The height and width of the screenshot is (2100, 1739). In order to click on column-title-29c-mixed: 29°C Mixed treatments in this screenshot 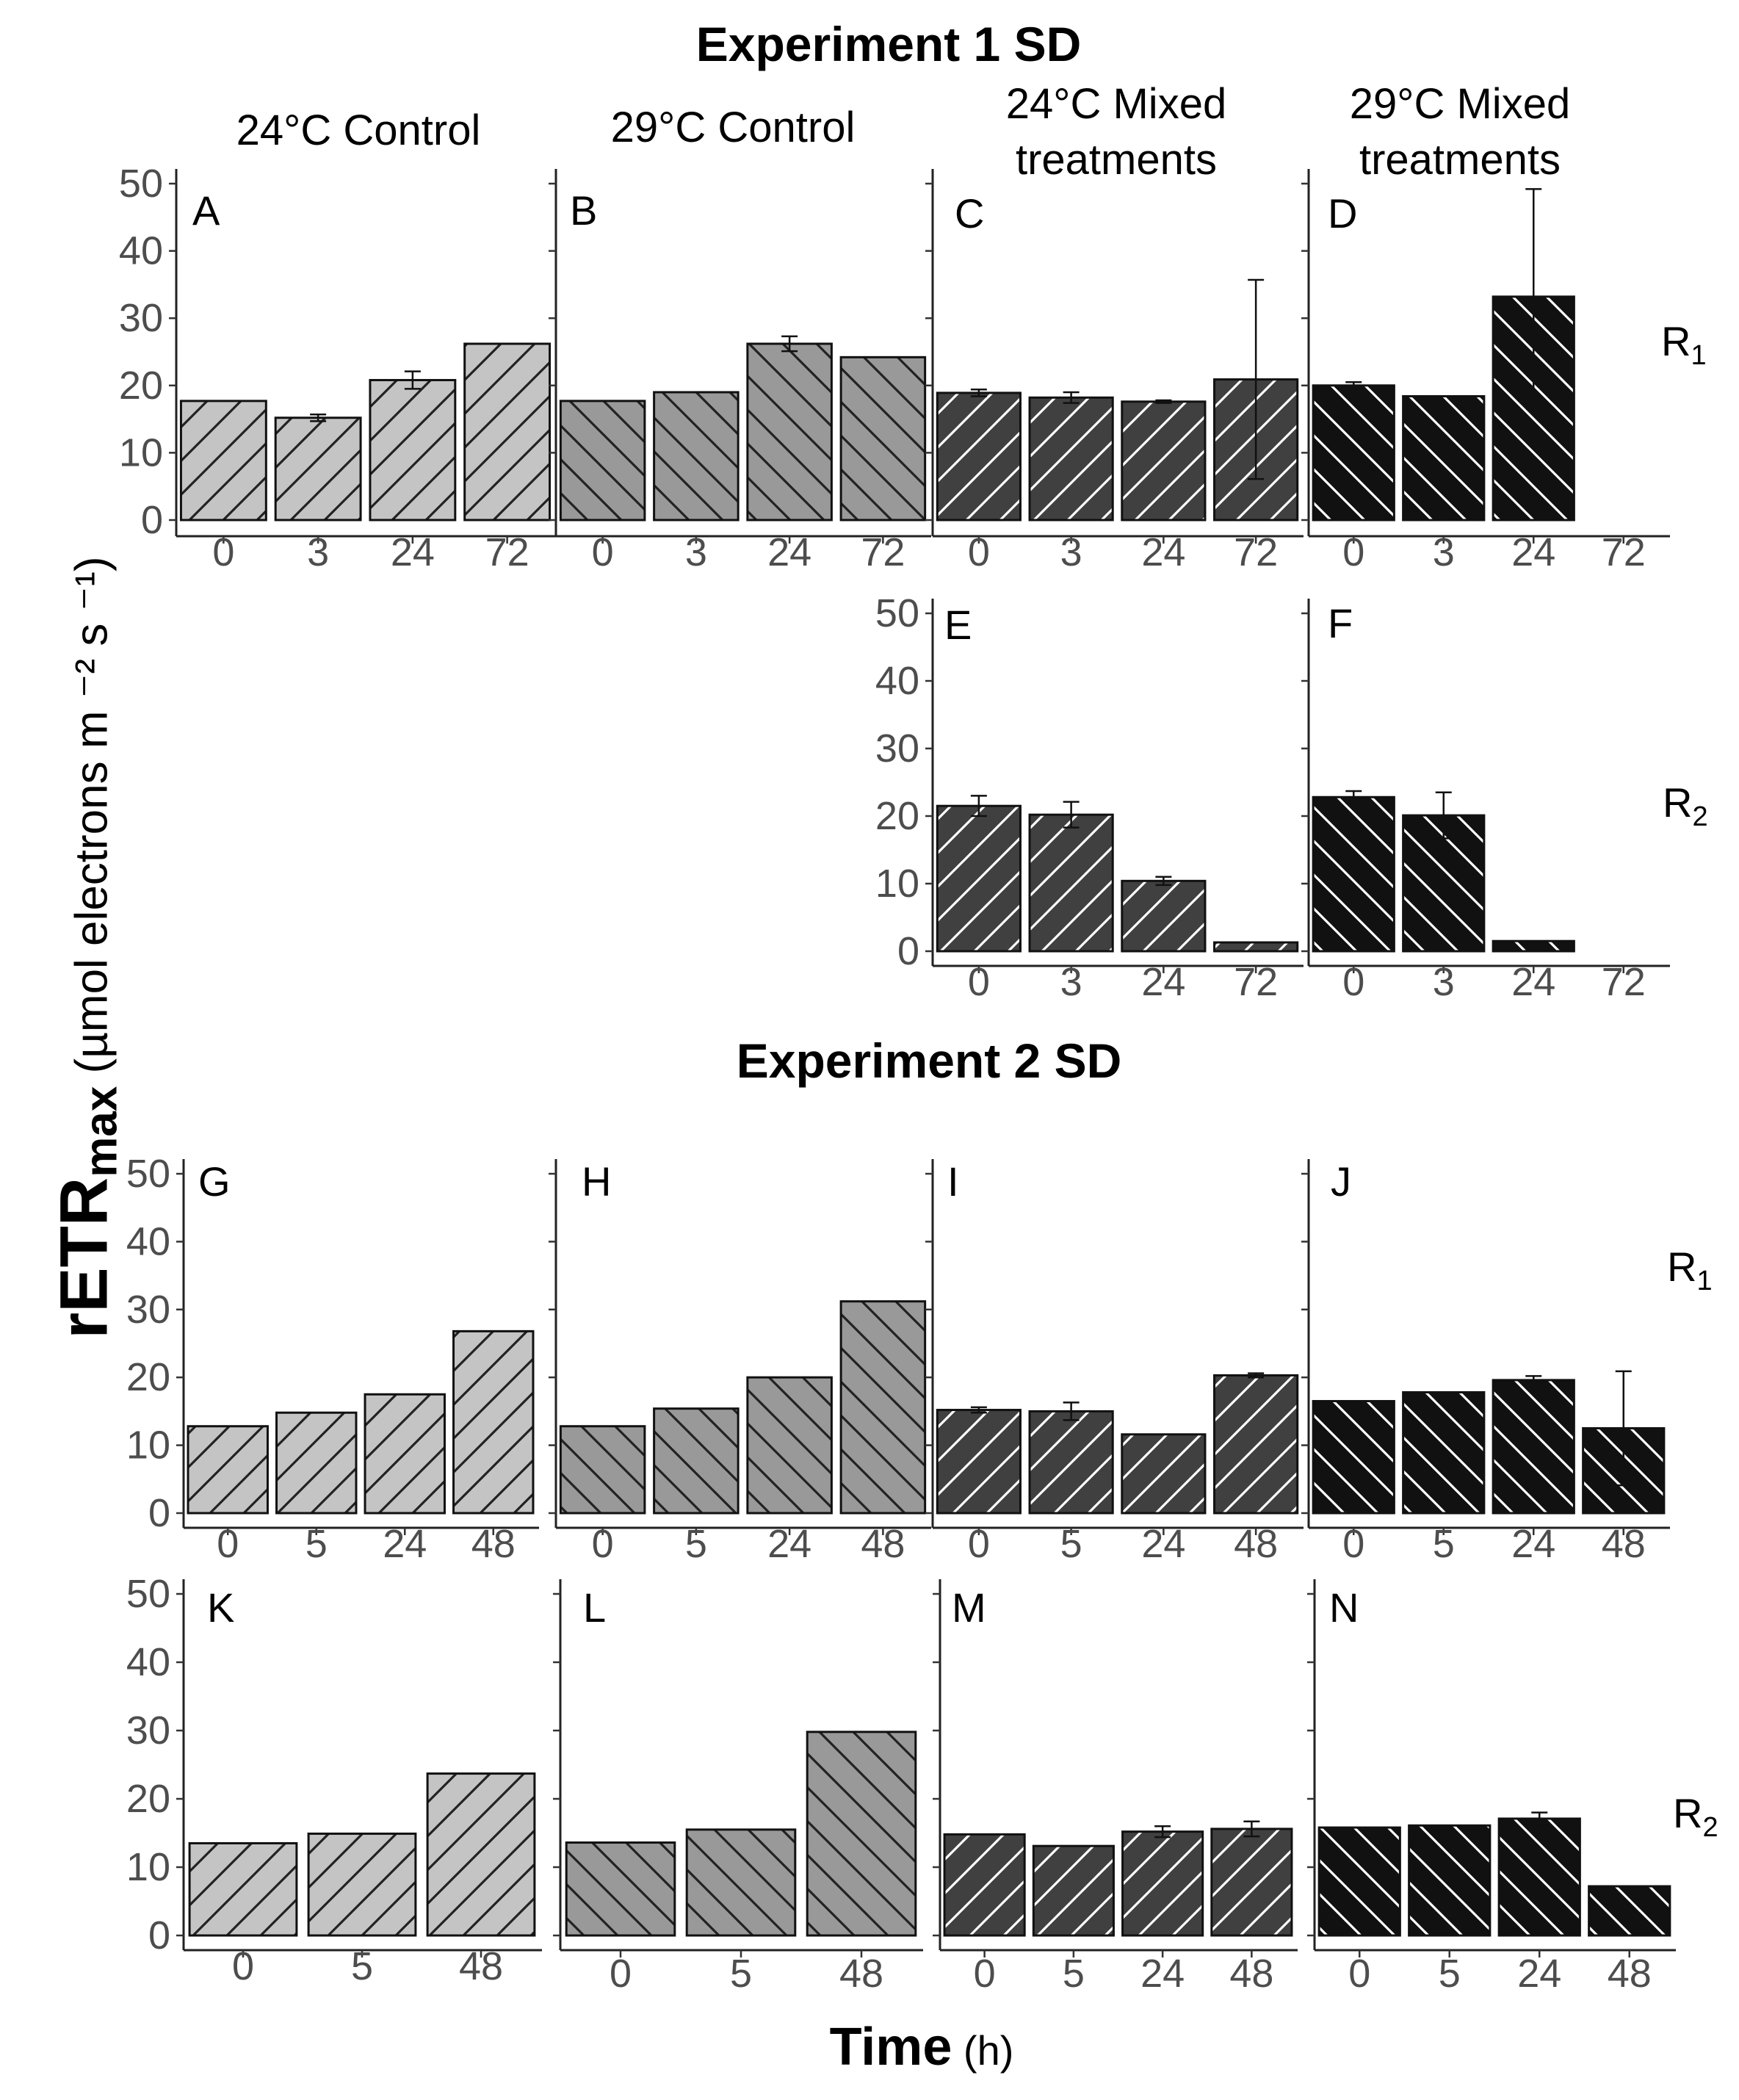, I will do `click(1460, 132)`.